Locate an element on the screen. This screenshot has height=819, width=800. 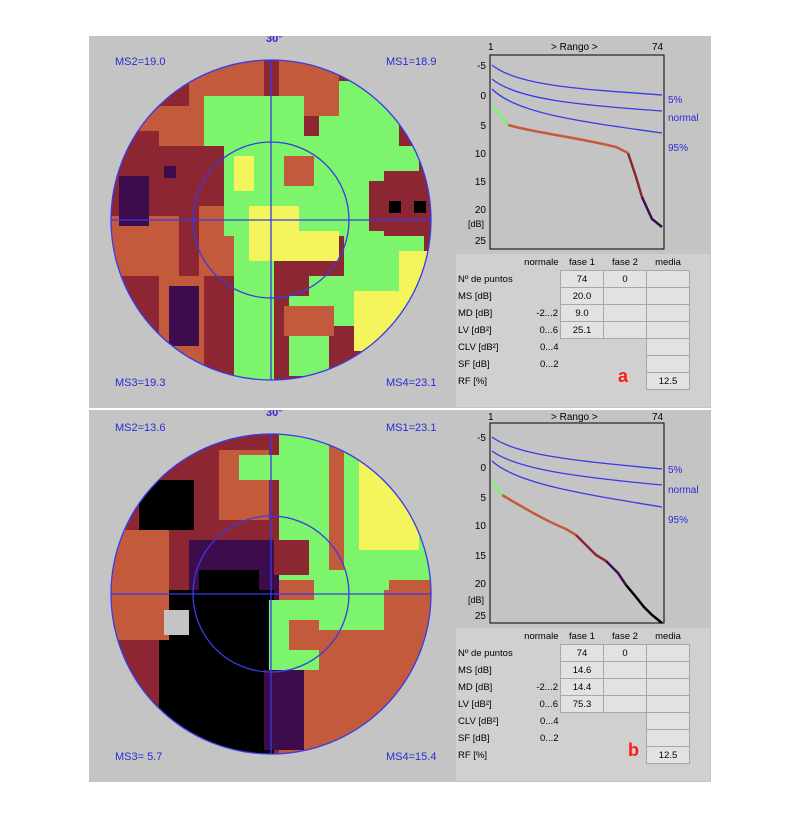
row-range: 0...4 is located at coordinates (549, 721).